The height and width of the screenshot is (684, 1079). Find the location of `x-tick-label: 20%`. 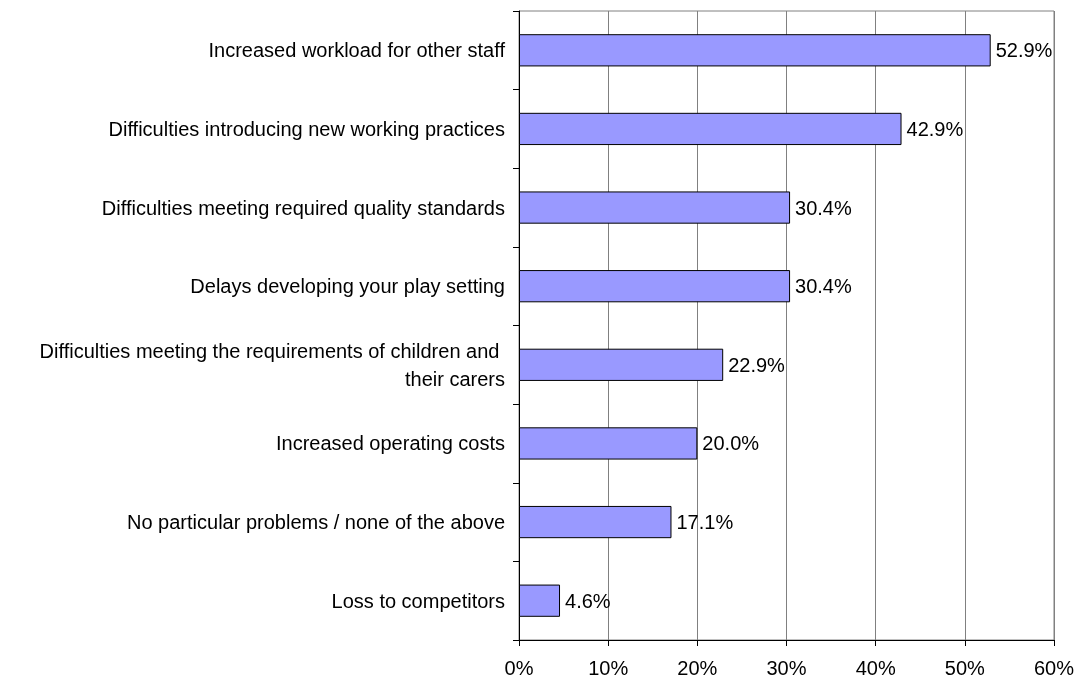

x-tick-label: 20% is located at coordinates (697, 668).